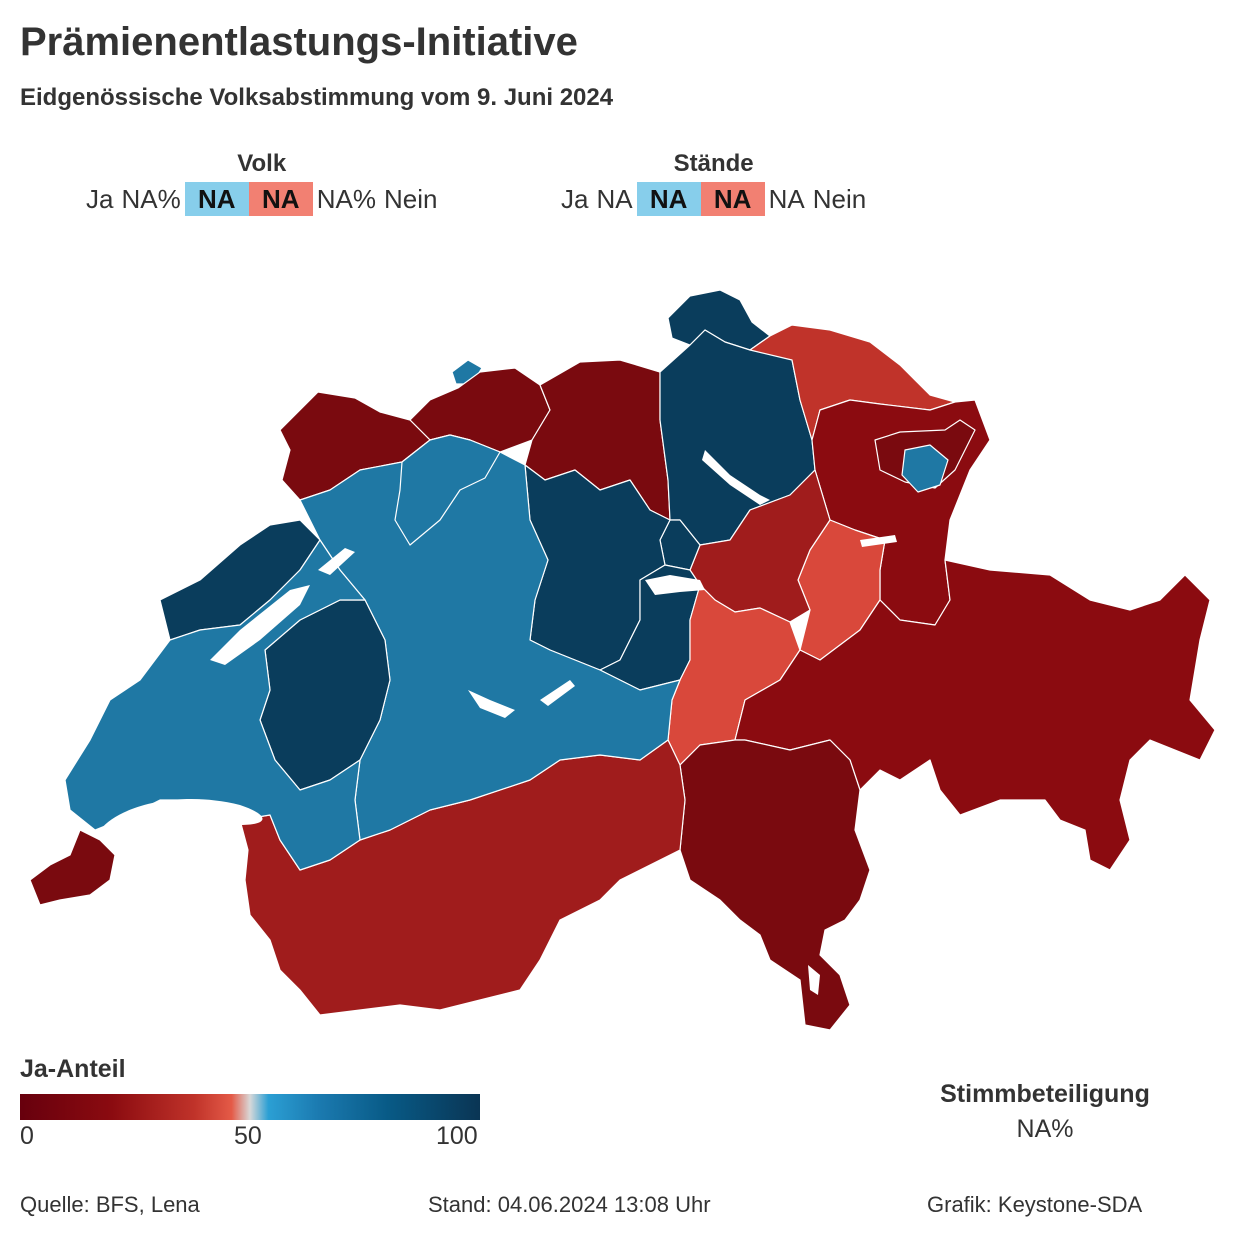  I want to click on canton-tessin, so click(775, 885).